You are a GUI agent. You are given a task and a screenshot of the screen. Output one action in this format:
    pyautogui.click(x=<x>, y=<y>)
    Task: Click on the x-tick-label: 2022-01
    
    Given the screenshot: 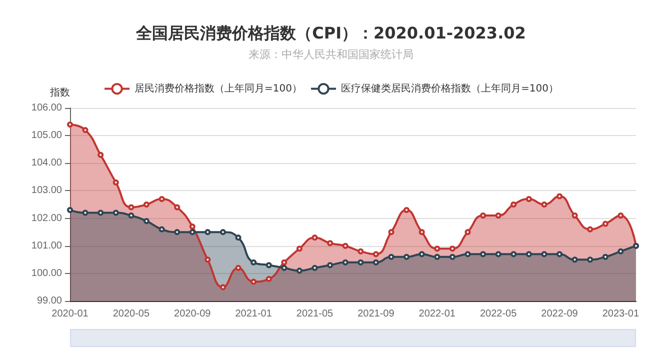 What is the action you would take?
    pyautogui.click(x=437, y=314)
    